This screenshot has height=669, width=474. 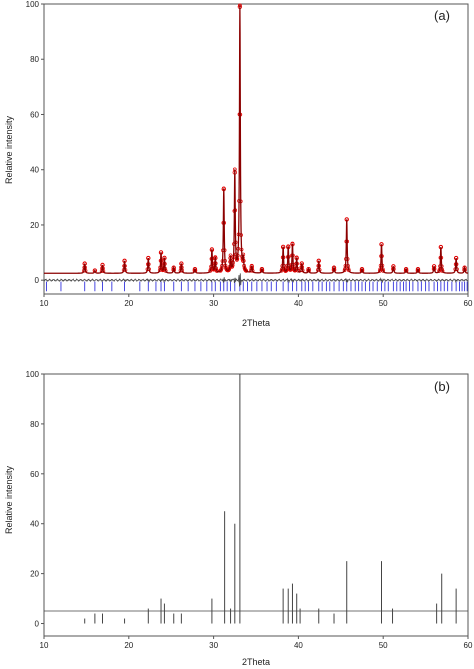 I want to click on panel-a-x-tick-label: 10, so click(x=44, y=303).